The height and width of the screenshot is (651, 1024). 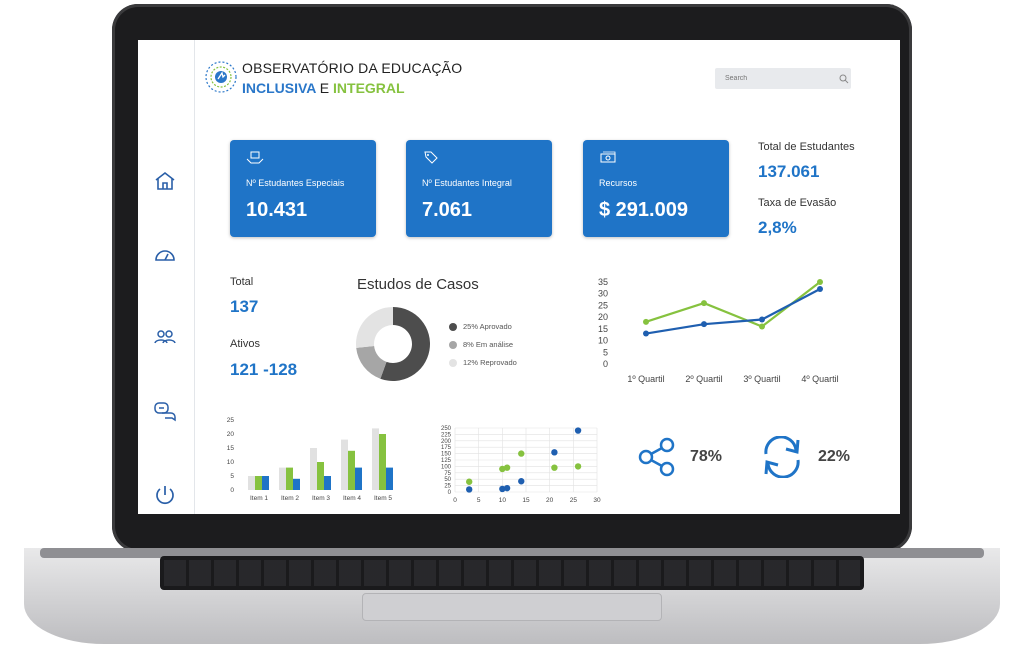 I want to click on y-tick-label: 15, so click(x=603, y=329).